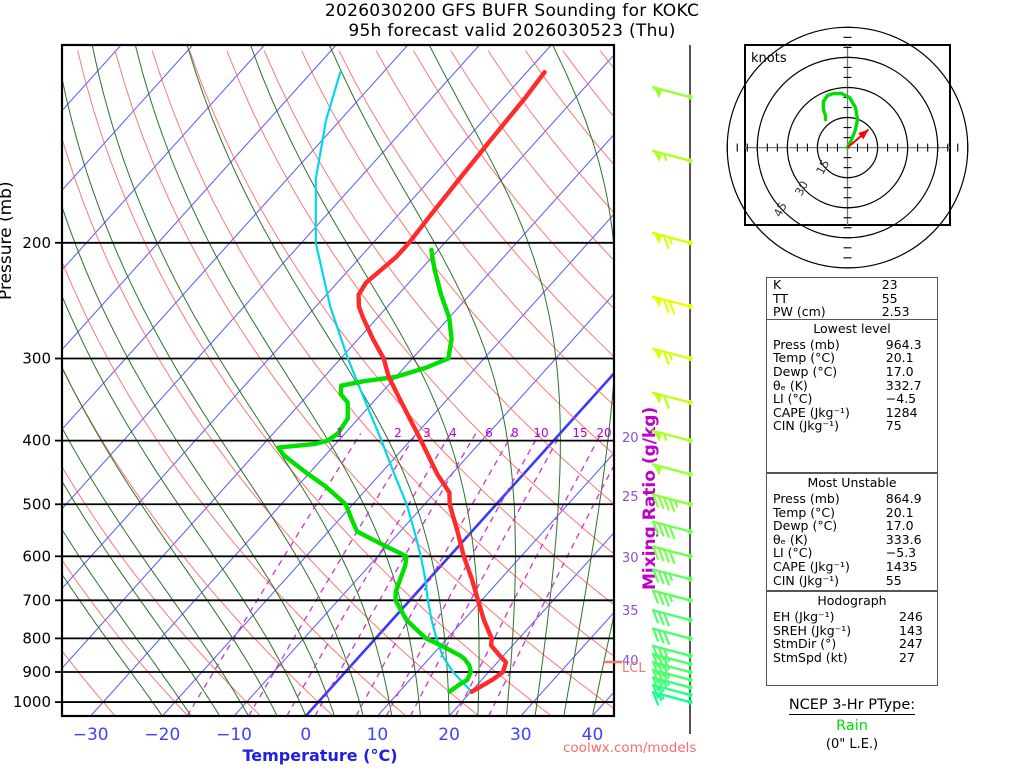 Image resolution: width=1024 pixels, height=768 pixels. Describe the element at coordinates (234, 735) in the screenshot. I see `temperature-tick-label: −10` at that location.